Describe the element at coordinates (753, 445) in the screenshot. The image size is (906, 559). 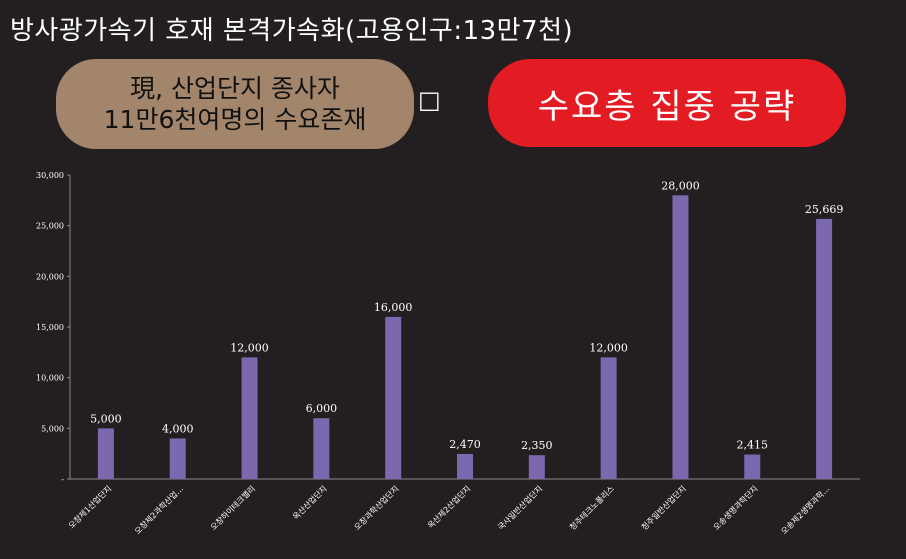
I see `bar-value-label: 2,415` at that location.